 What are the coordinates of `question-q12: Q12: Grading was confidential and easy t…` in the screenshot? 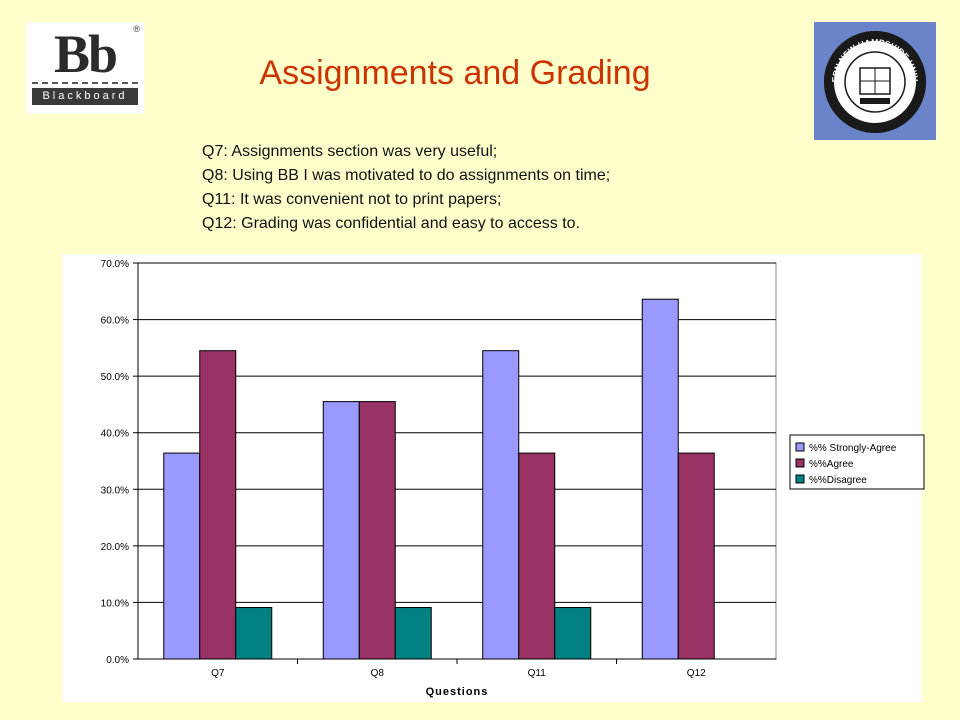 It's located at (391, 223).